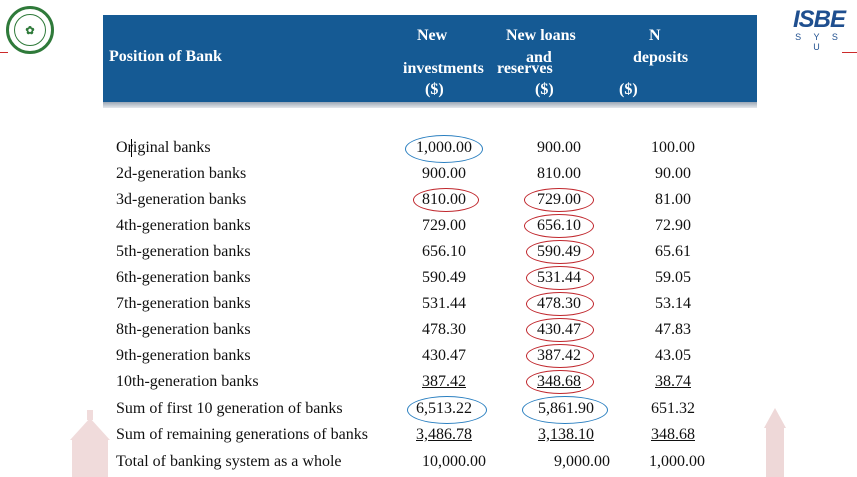 Image resolution: width=857 pixels, height=477 pixels. Describe the element at coordinates (183, 251) in the screenshot. I see `row-label: 5th-generation banks` at that location.